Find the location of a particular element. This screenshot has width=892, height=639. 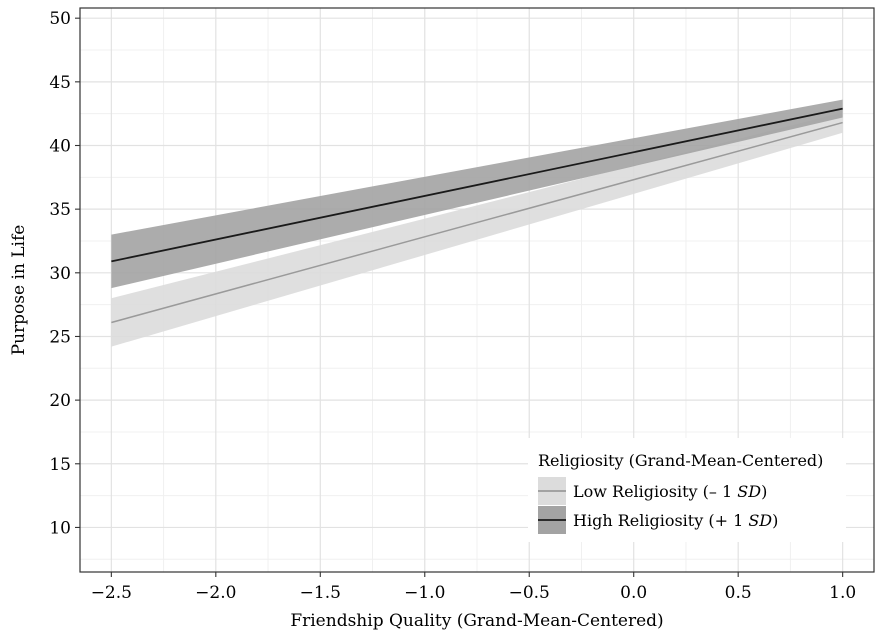

x-axis-title: Friendship Quality (Grand-Mean-Centered) is located at coordinates (476, 621).